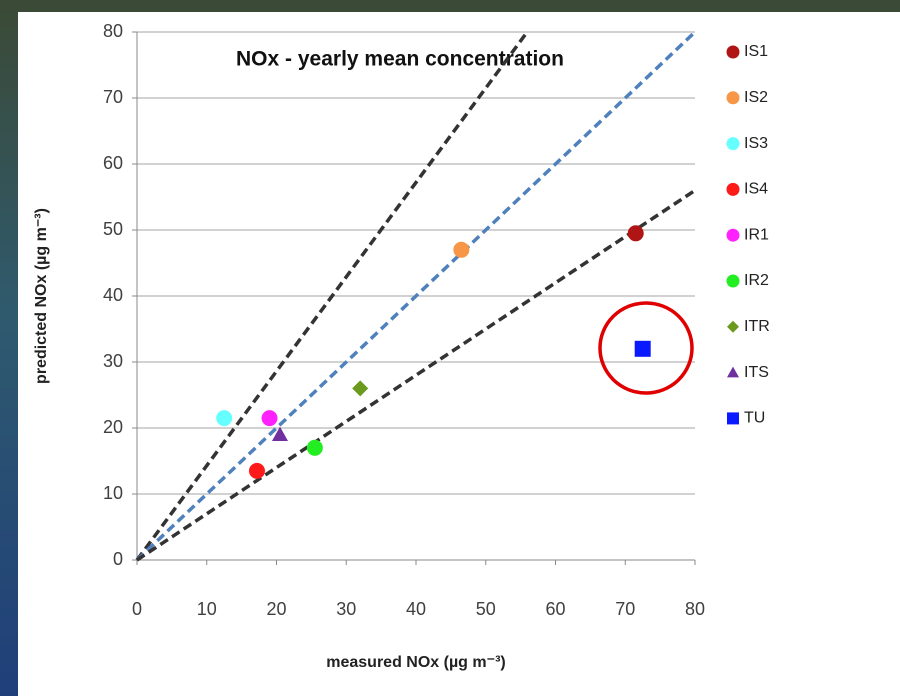  Describe the element at coordinates (756, 189) in the screenshot. I see `legend-label: IS4` at that location.